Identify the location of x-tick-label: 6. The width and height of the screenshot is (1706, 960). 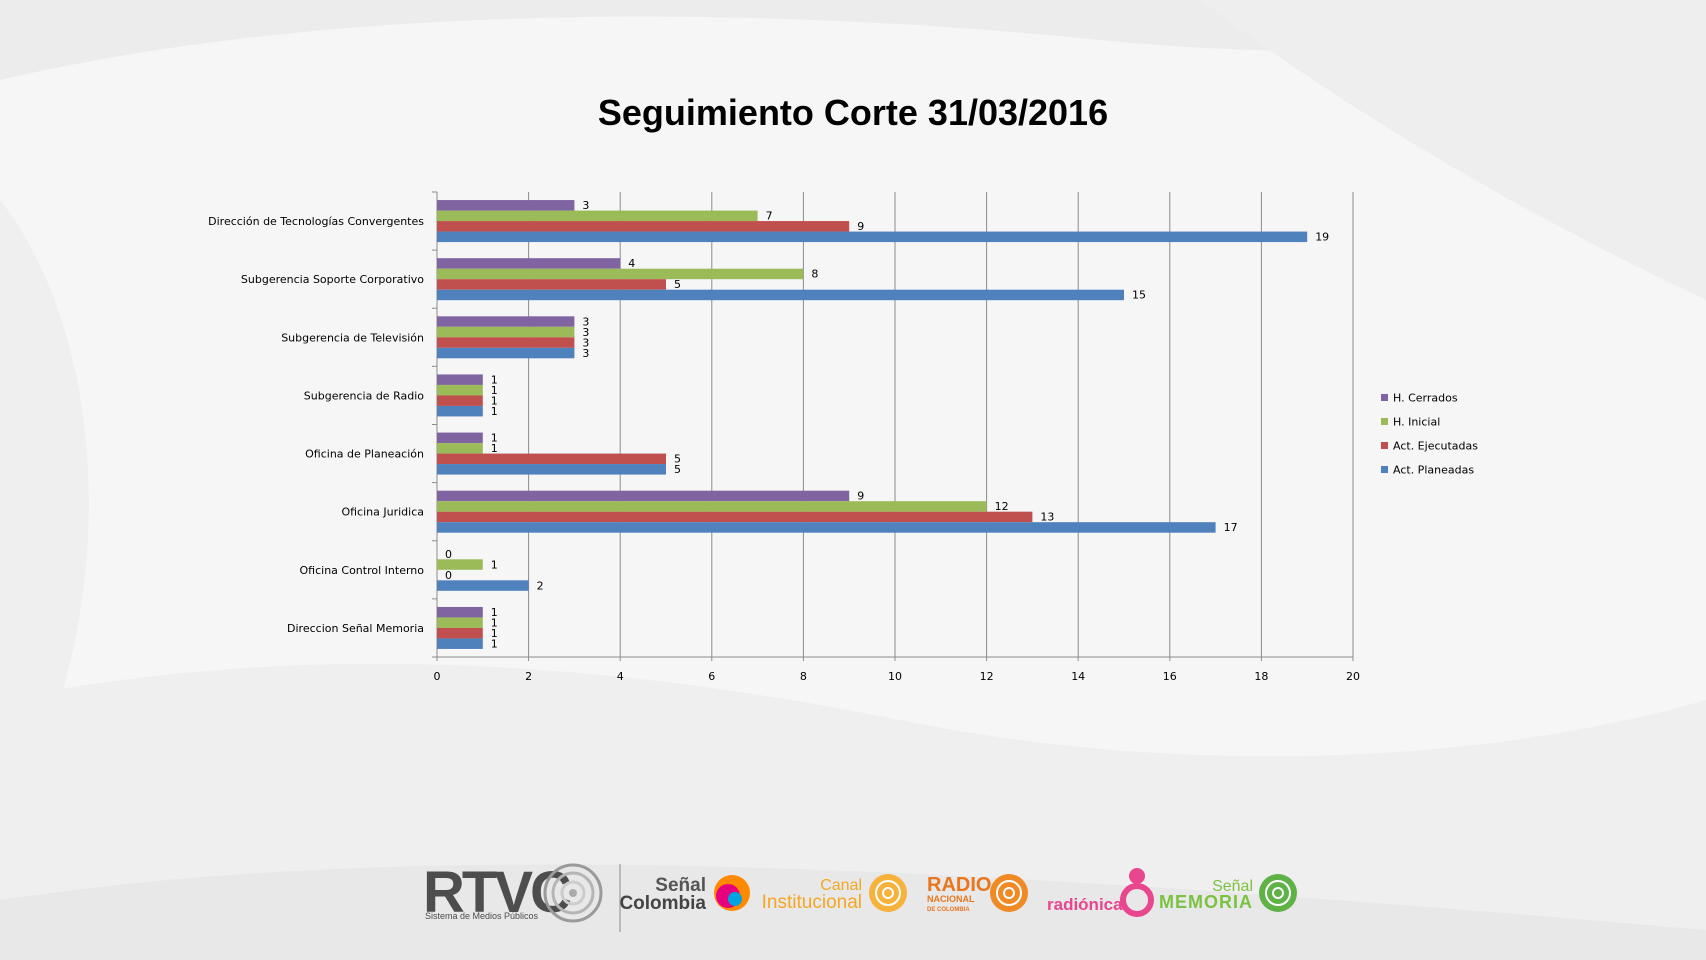
(711, 676).